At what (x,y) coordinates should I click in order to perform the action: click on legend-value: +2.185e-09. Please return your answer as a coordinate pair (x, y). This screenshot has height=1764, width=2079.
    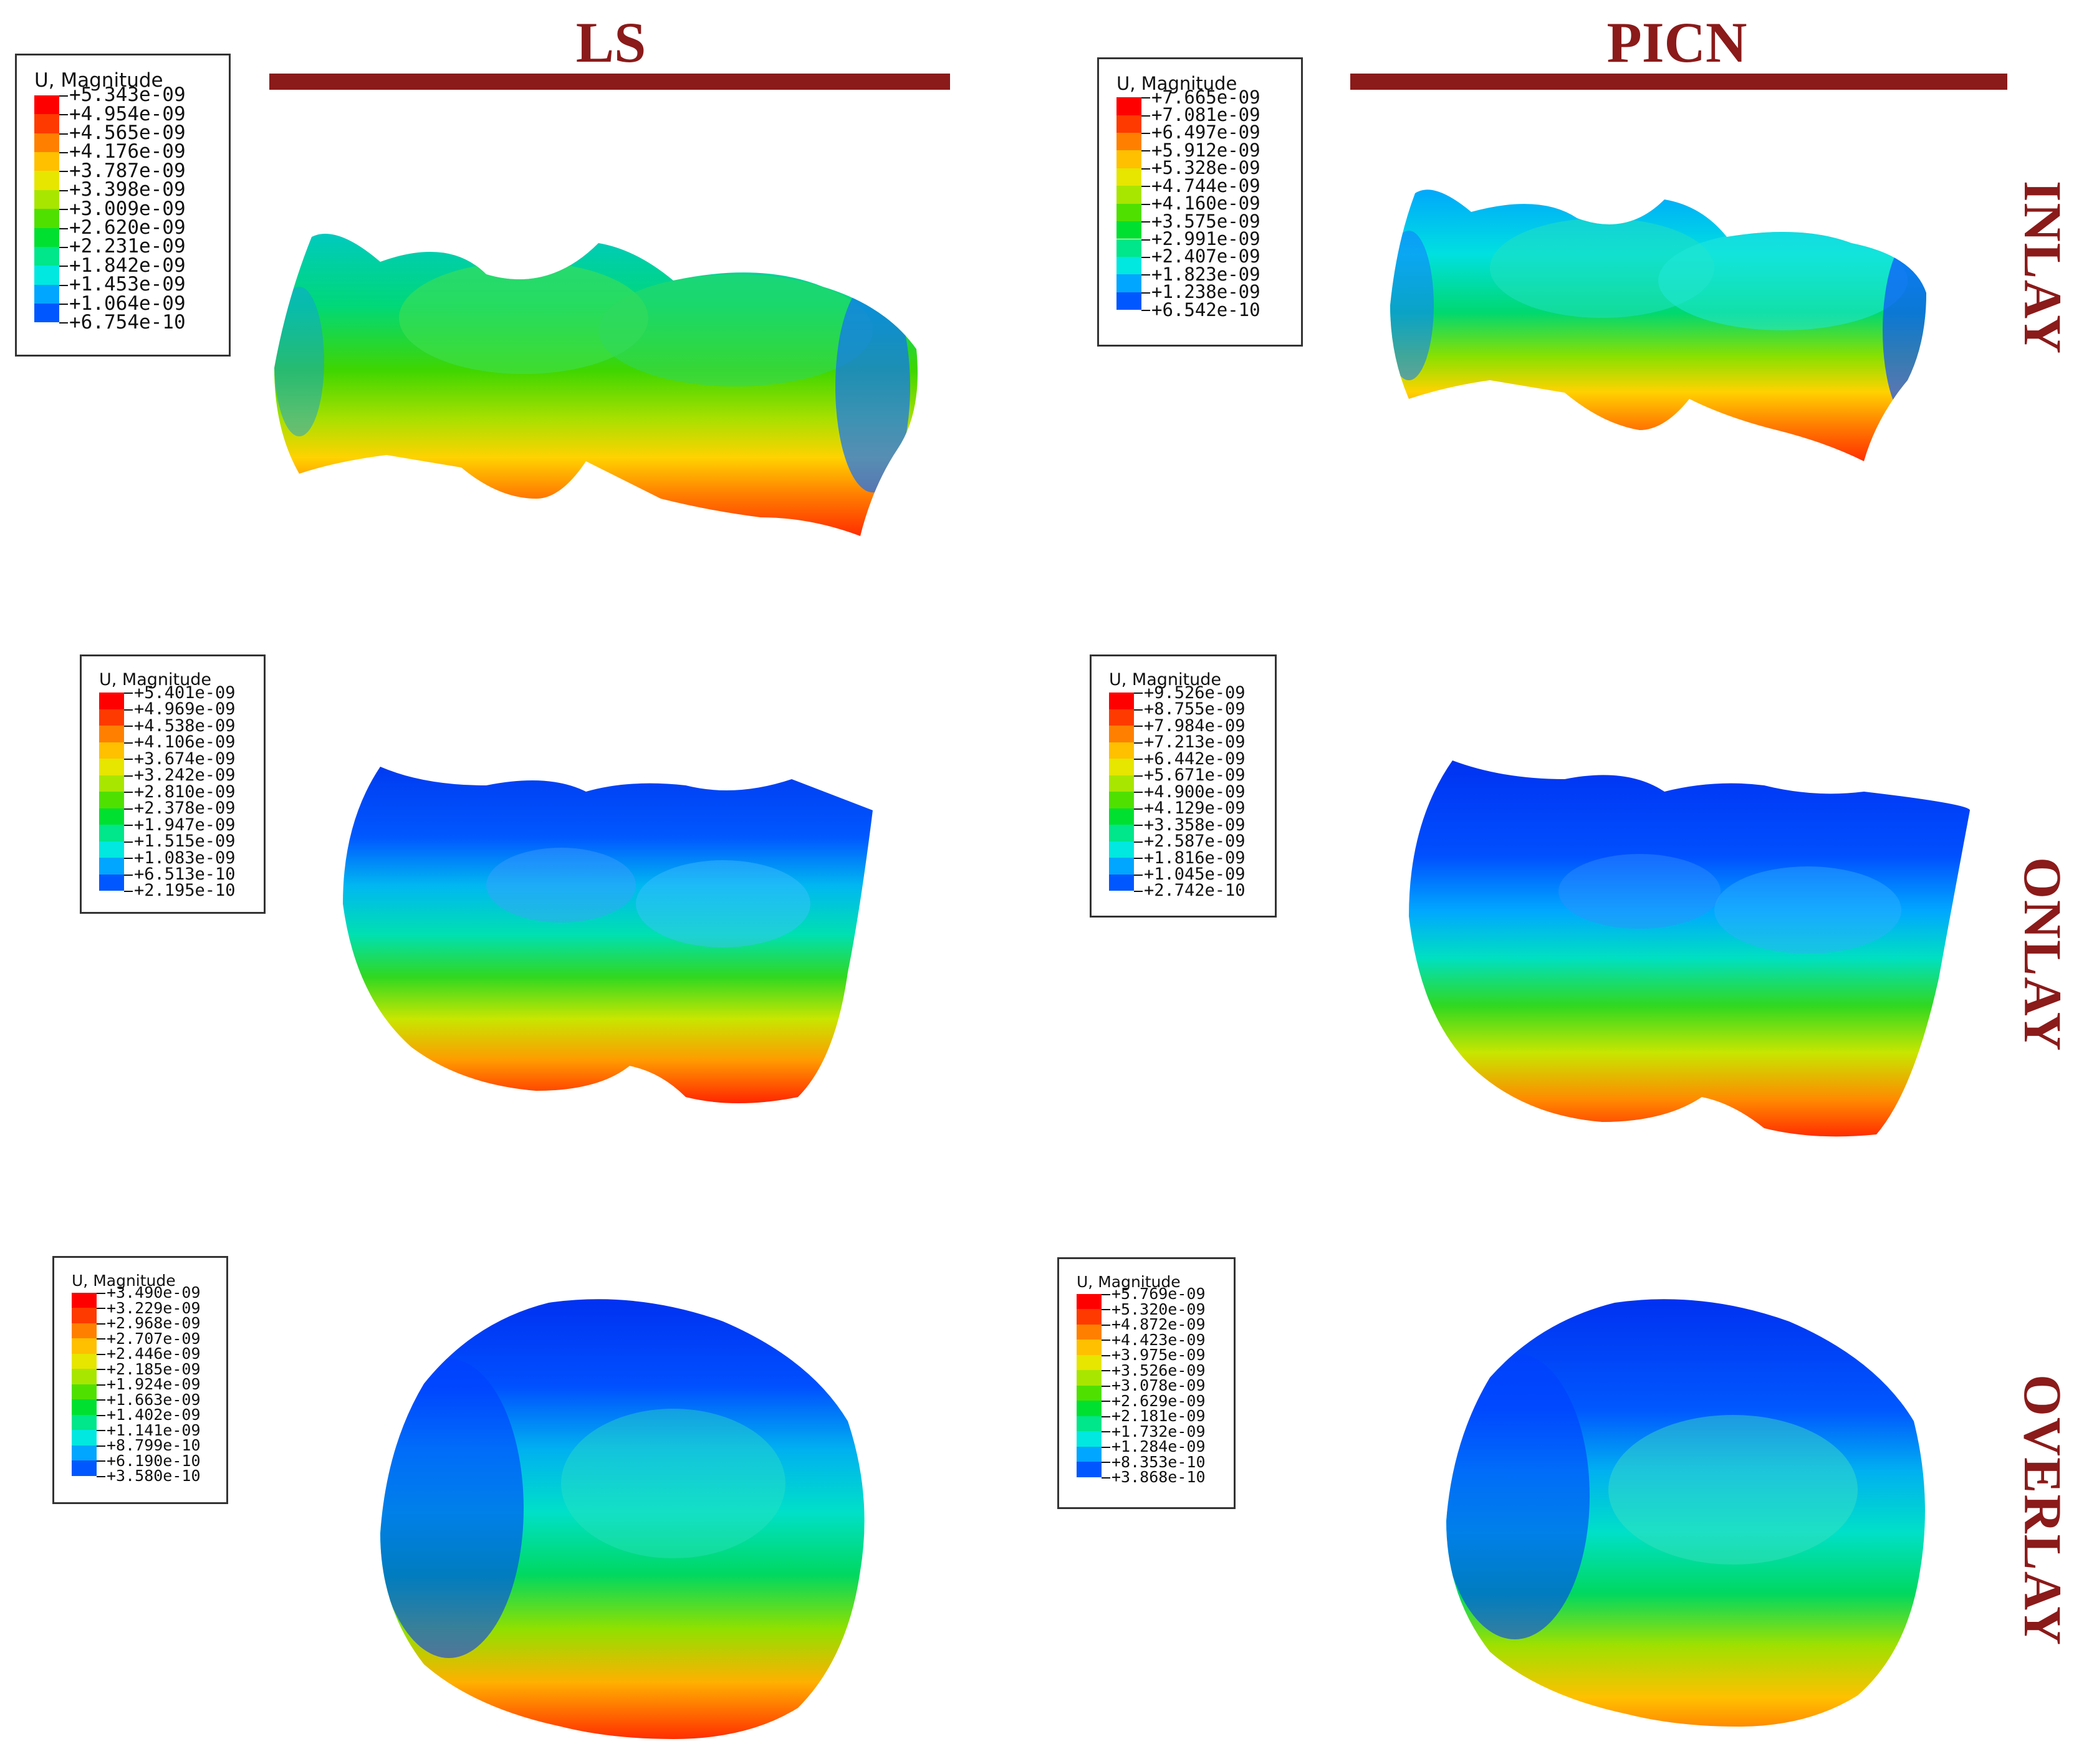
    Looking at the image, I should click on (154, 1368).